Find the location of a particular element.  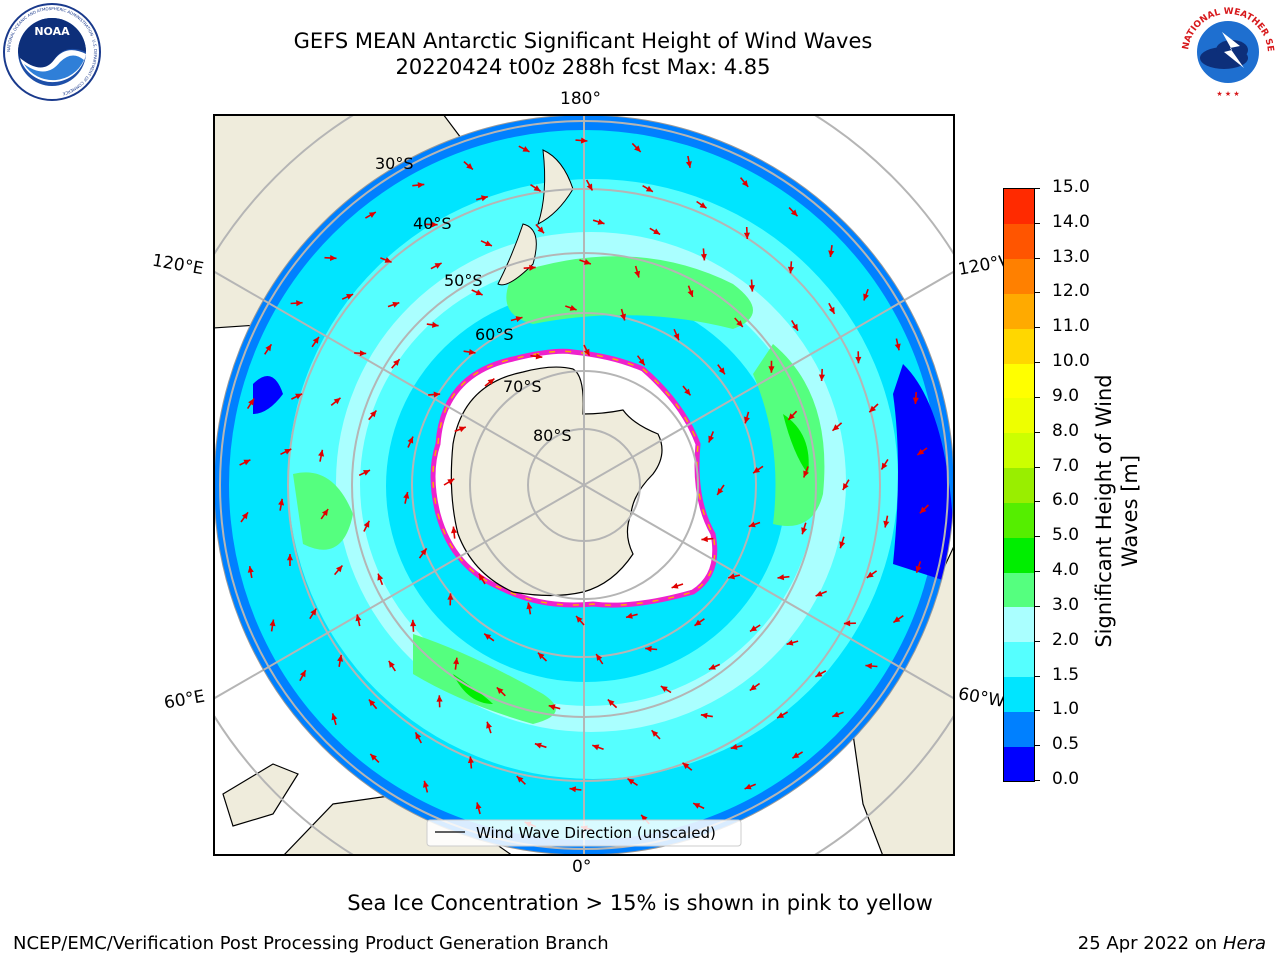

lon-label-0: 0° is located at coordinates (582, 867).